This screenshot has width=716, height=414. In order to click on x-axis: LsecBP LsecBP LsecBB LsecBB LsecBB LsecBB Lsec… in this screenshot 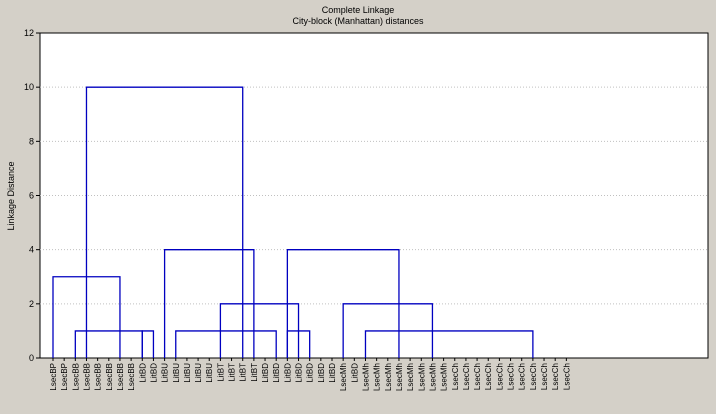, I will do `click(310, 374)`.